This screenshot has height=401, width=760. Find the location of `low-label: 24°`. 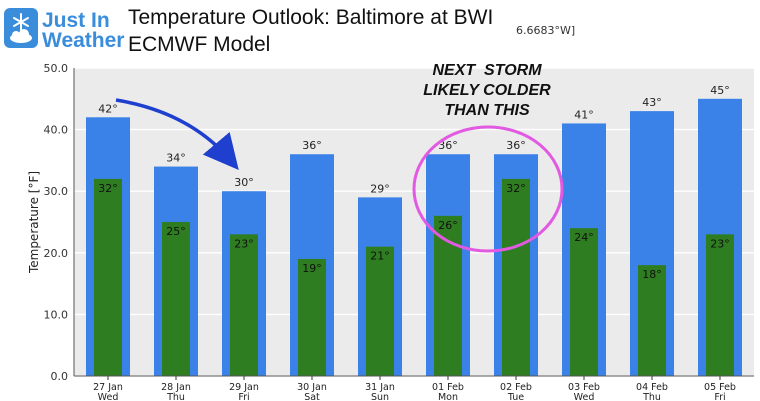

low-label: 24° is located at coordinates (584, 237).